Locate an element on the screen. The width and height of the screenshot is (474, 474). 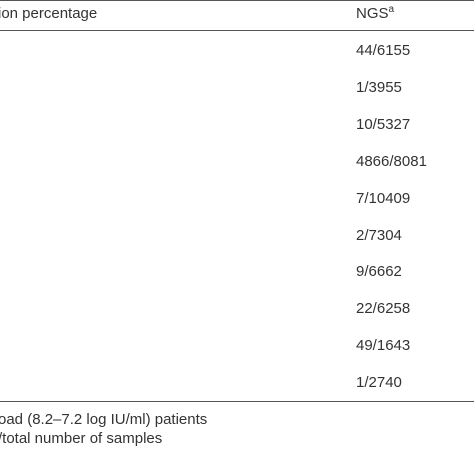
column-header: ion percentage is located at coordinates (49, 13).